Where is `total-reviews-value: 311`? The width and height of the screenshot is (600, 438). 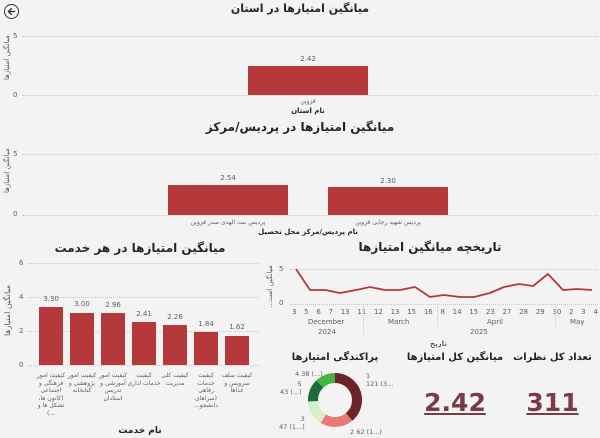
total-reviews-value: 311 is located at coordinates (552, 402).